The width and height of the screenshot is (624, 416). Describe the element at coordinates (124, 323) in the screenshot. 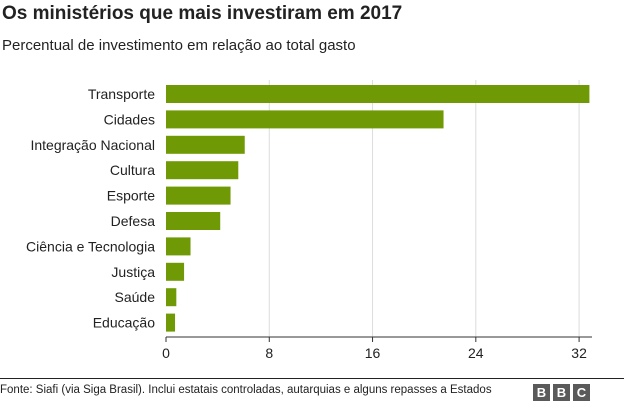

I see `category-label: Educação` at that location.